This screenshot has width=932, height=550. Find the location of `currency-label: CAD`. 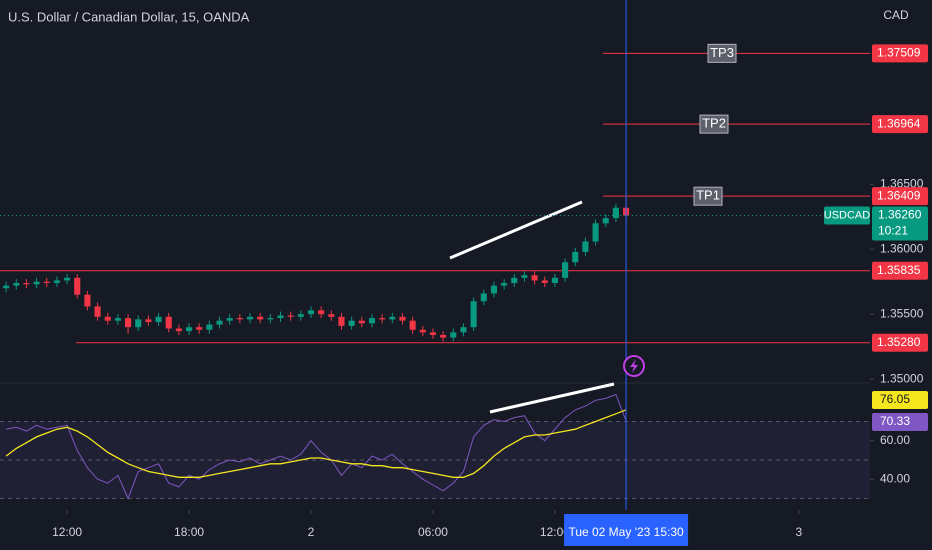

currency-label: CAD is located at coordinates (896, 15).